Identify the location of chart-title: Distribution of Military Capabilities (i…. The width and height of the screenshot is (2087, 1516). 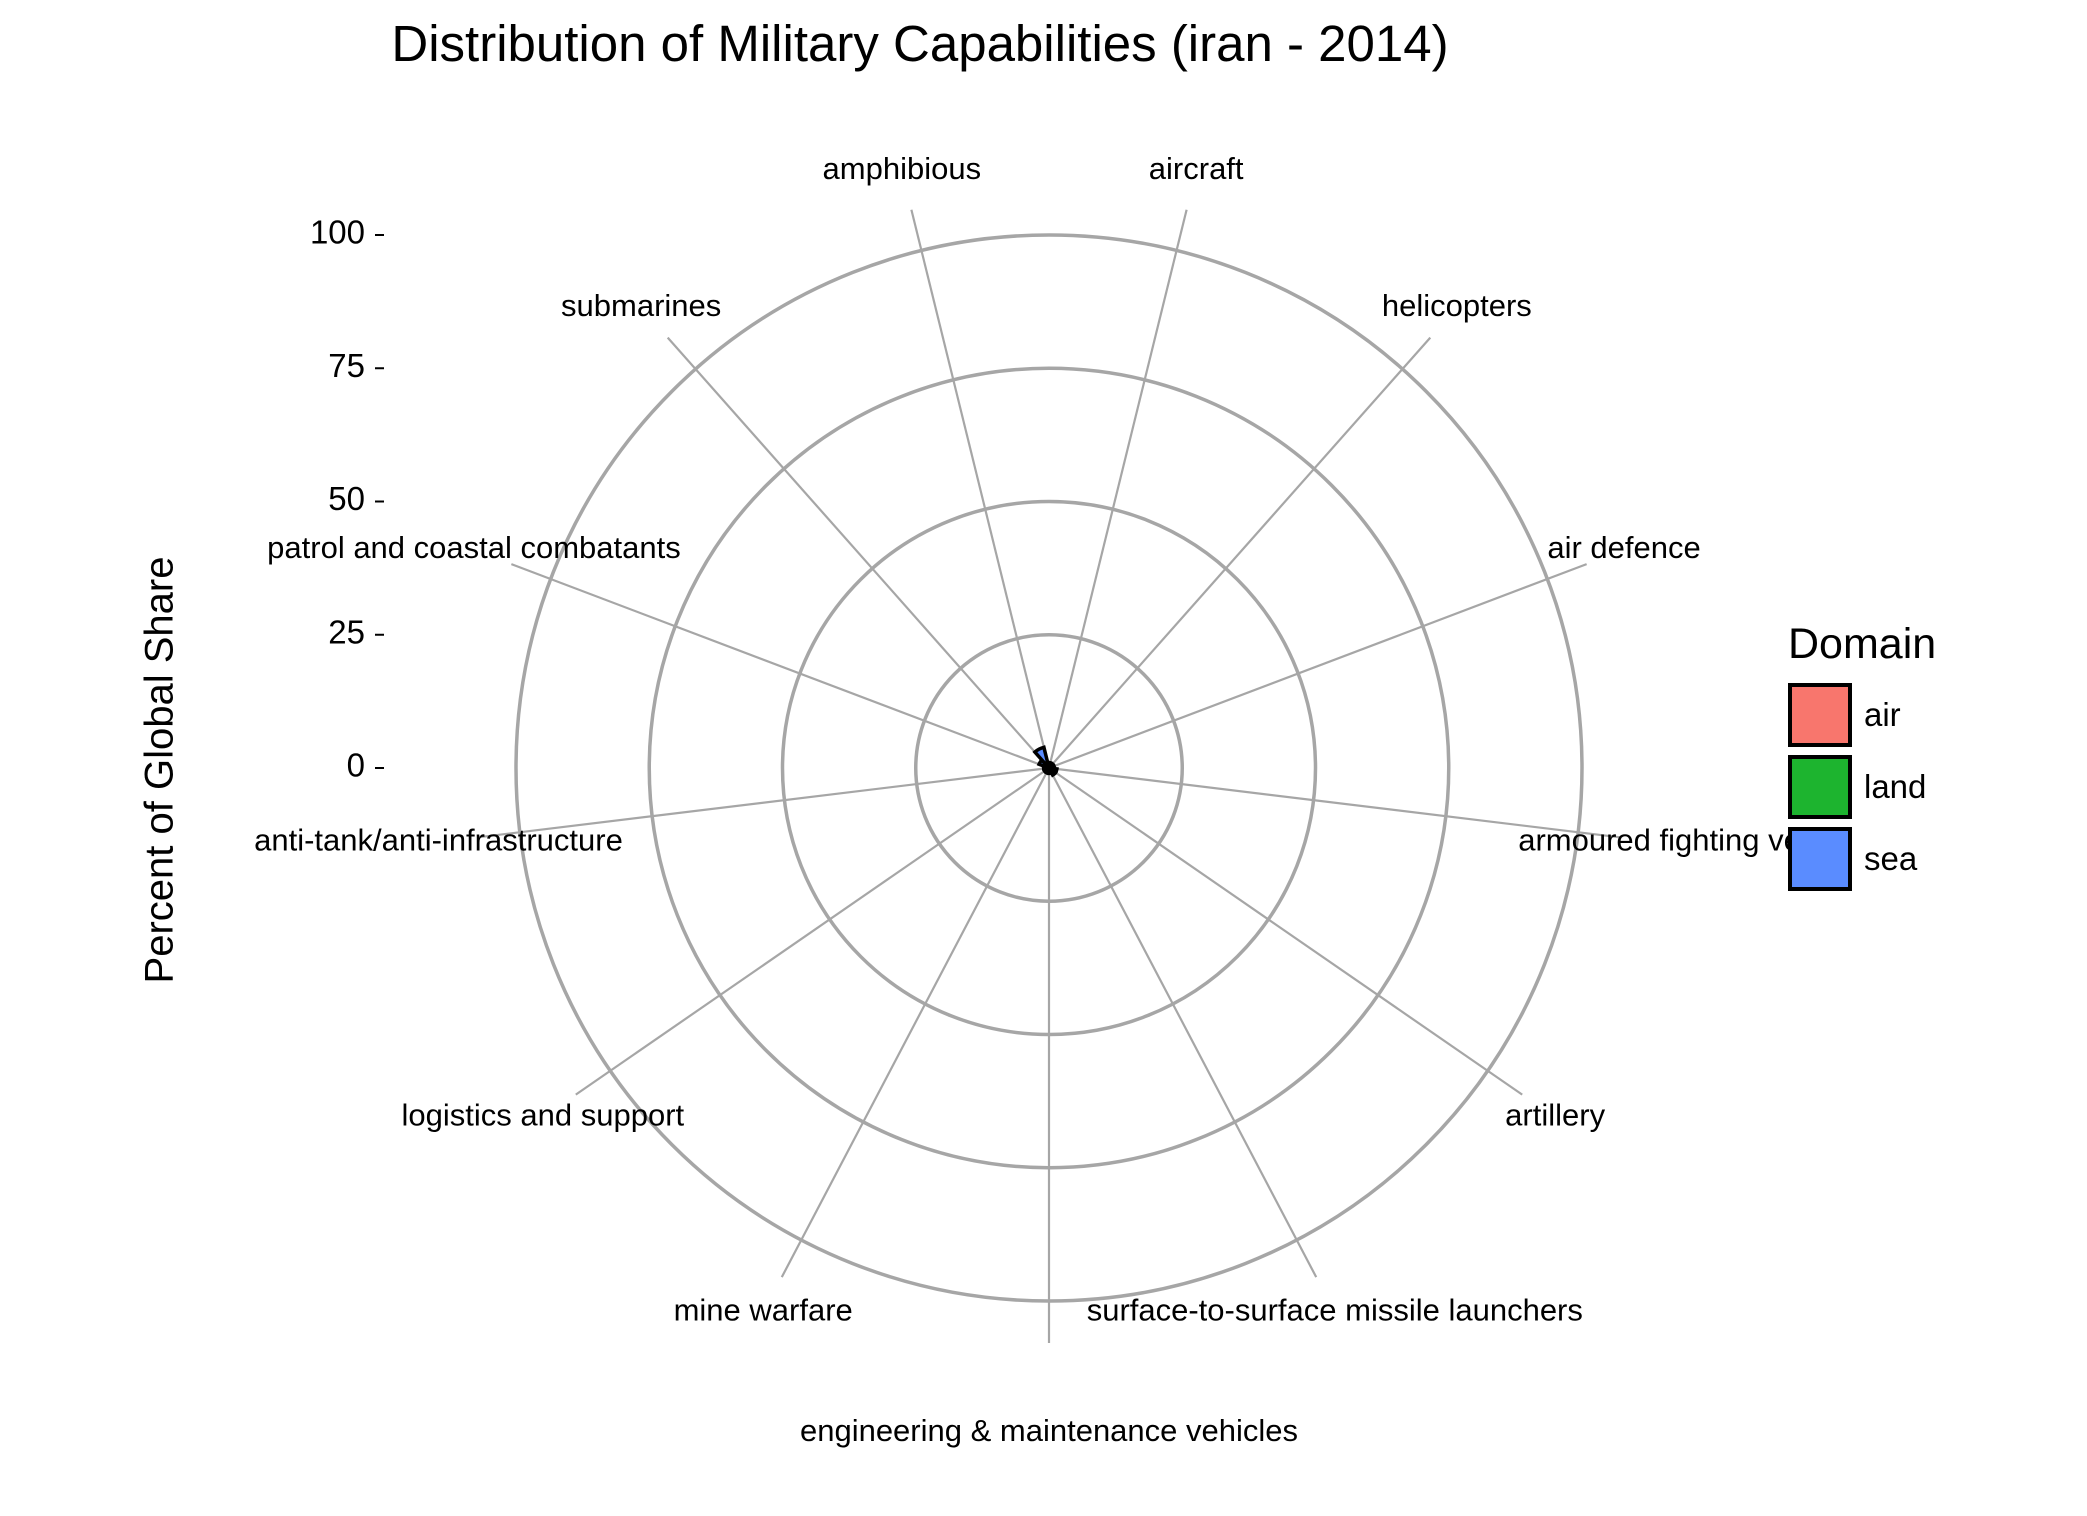
(920, 43).